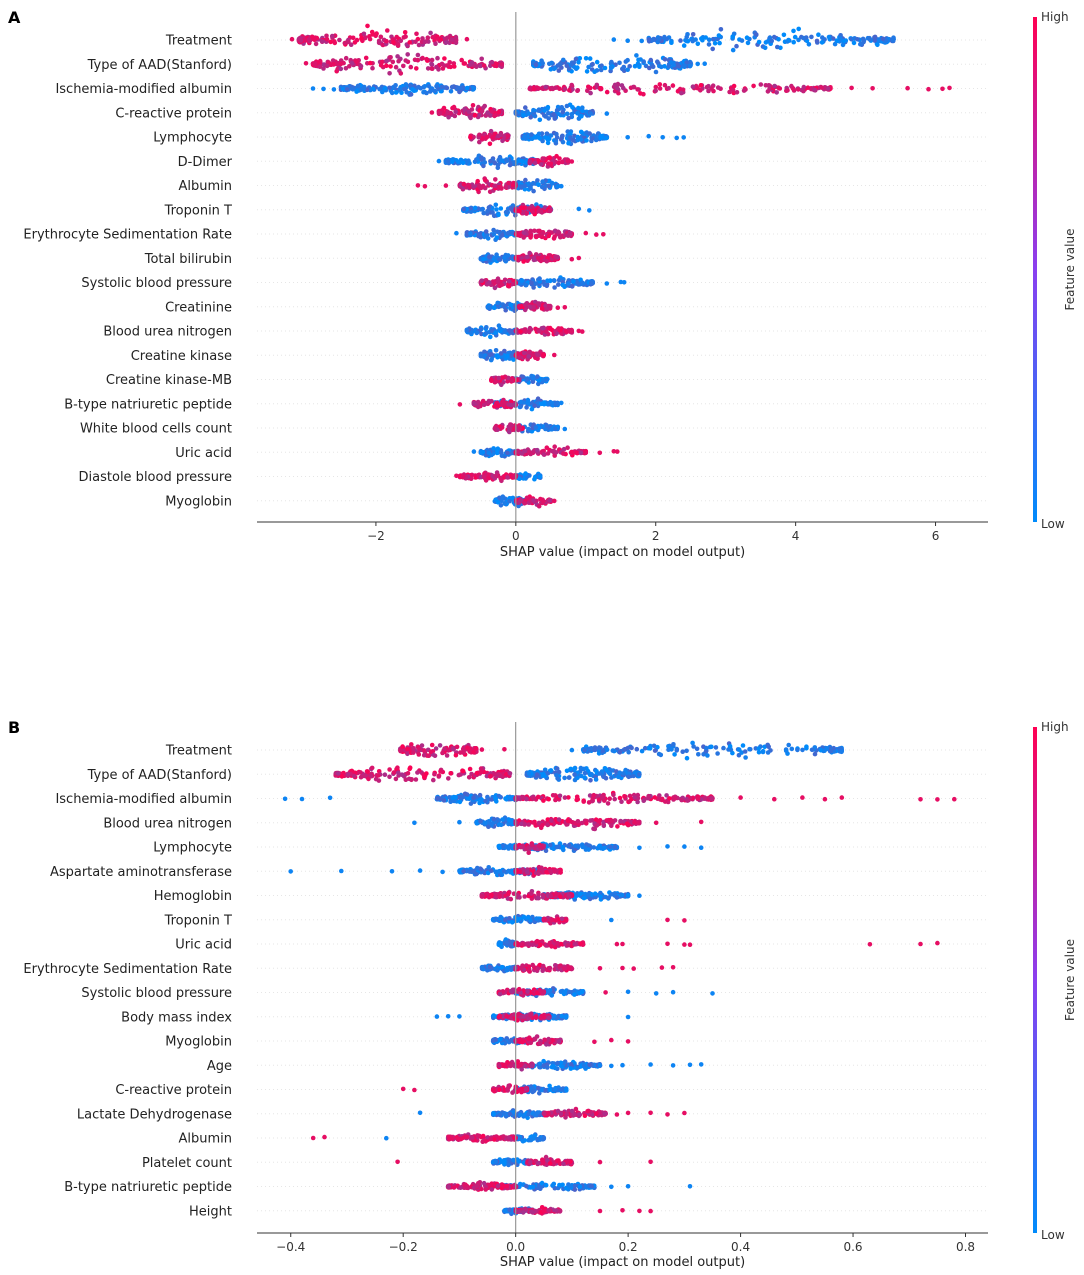 The image size is (1084, 1275). Describe the element at coordinates (622, 552) in the screenshot. I see `panel-a-x-axis-label: SHAP value (impact on model output)` at that location.